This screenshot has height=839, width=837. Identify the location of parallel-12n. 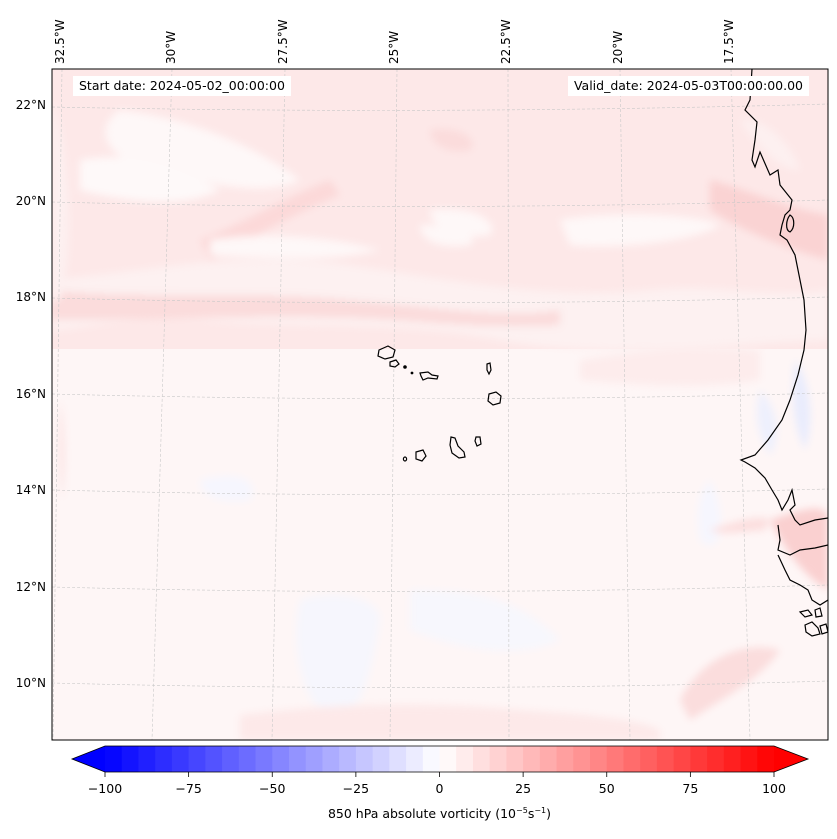
(440, 588).